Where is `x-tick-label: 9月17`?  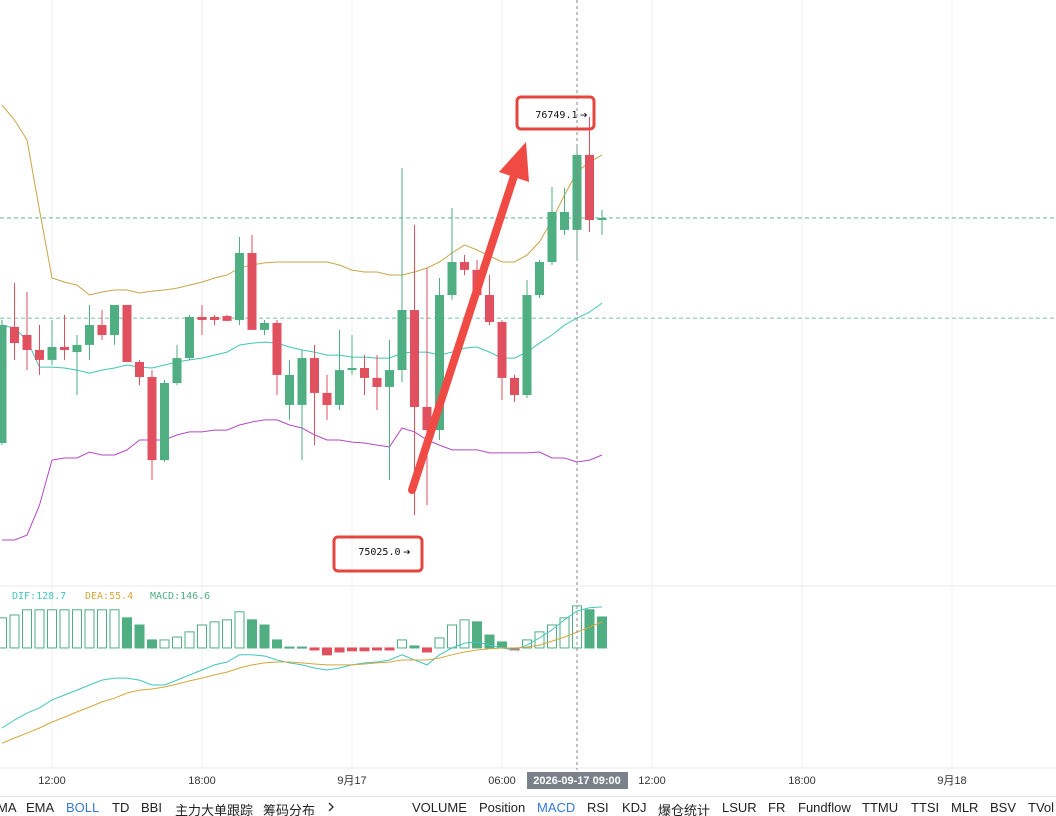 x-tick-label: 9月17 is located at coordinates (351, 781).